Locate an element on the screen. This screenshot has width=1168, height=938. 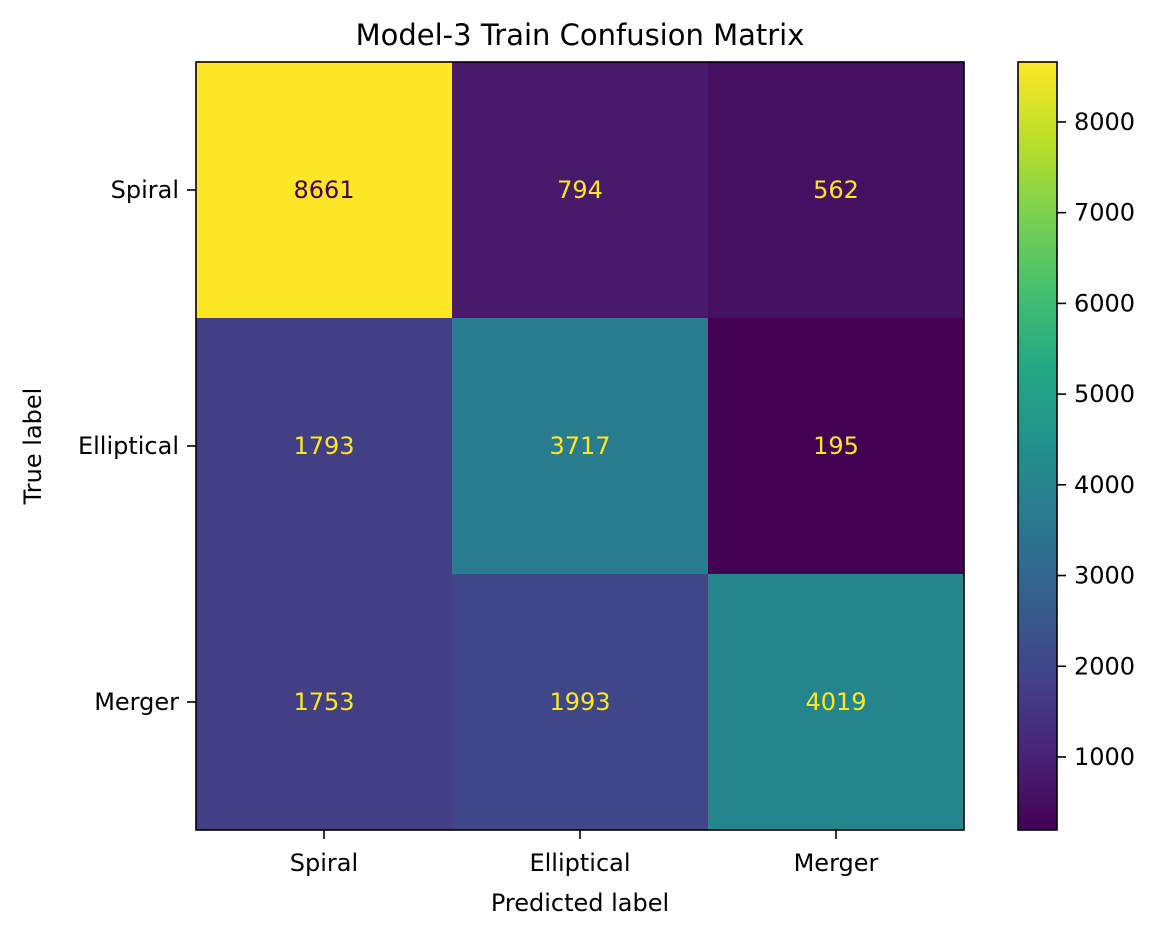
cell-value-label: 794 is located at coordinates (580, 190).